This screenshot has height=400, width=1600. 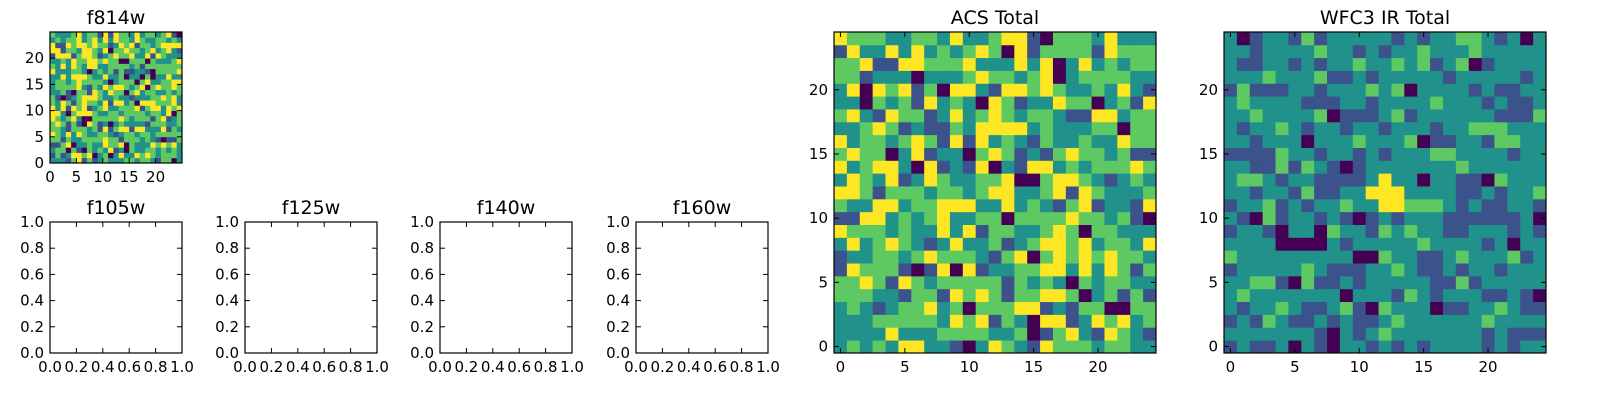 I want to click on y-tick-label: 0.4, so click(x=32, y=301).